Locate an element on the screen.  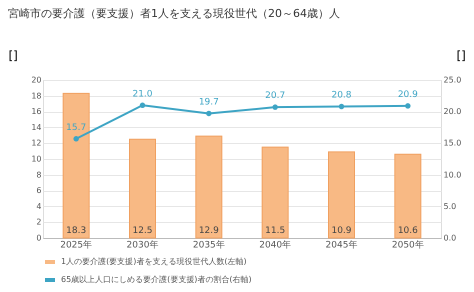
y-tick-label: 0 is located at coordinates (39, 238).